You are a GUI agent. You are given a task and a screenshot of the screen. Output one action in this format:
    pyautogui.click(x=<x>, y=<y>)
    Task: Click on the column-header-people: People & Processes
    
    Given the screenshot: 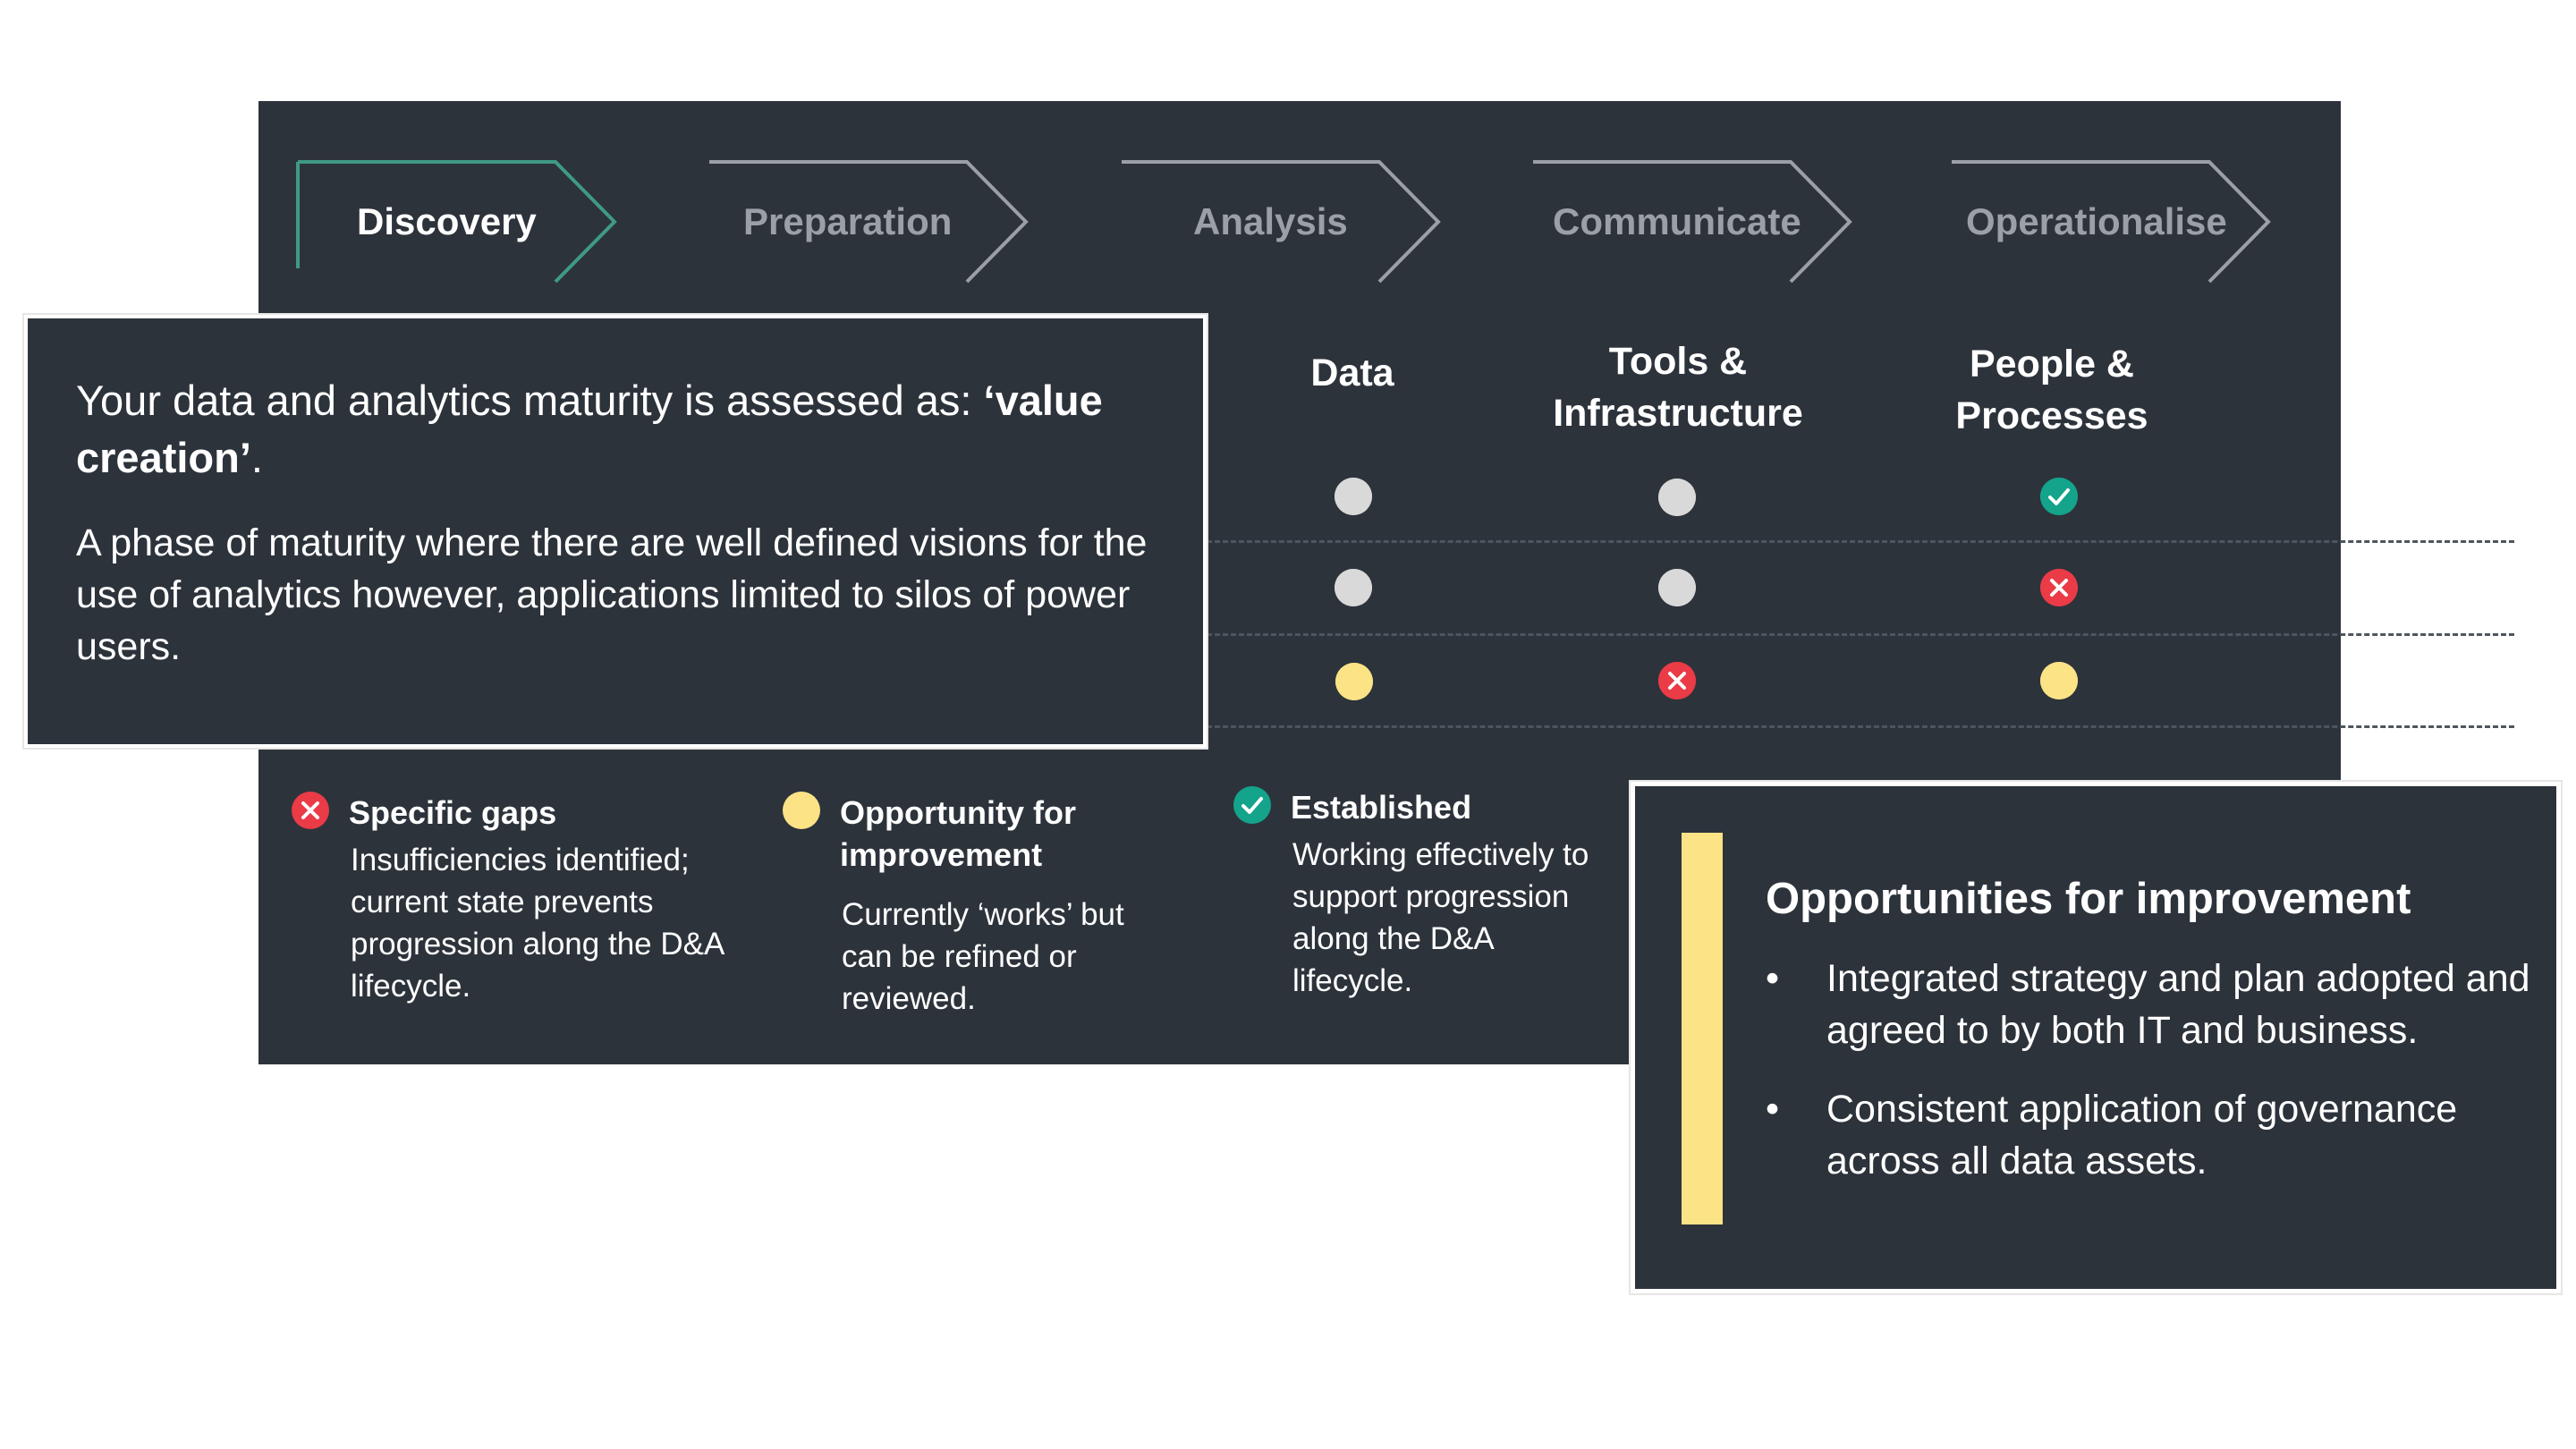 What is the action you would take?
    pyautogui.click(x=2052, y=390)
    